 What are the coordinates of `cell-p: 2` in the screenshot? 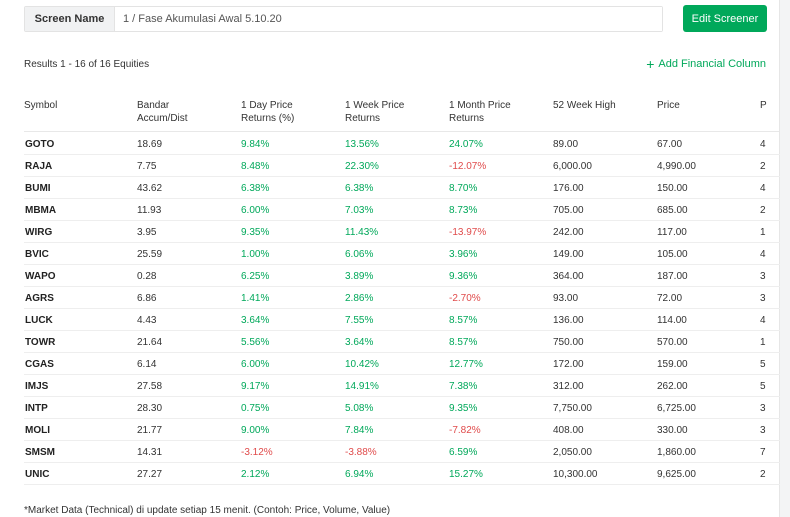 It's located at (763, 474).